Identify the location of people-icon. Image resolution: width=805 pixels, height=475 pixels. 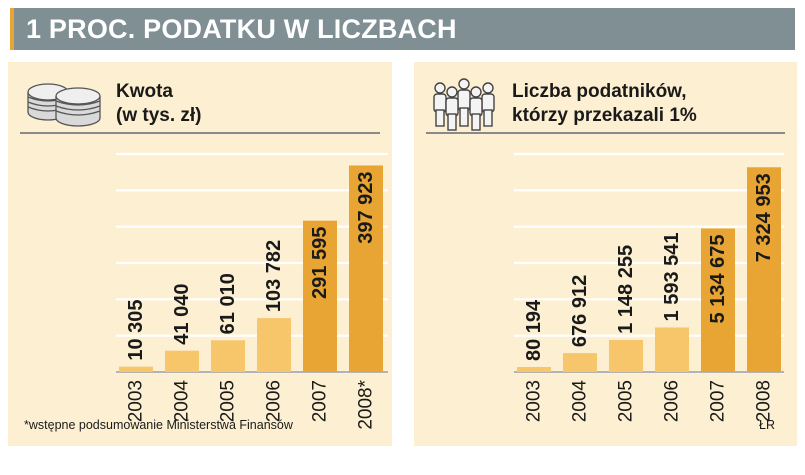
(464, 104).